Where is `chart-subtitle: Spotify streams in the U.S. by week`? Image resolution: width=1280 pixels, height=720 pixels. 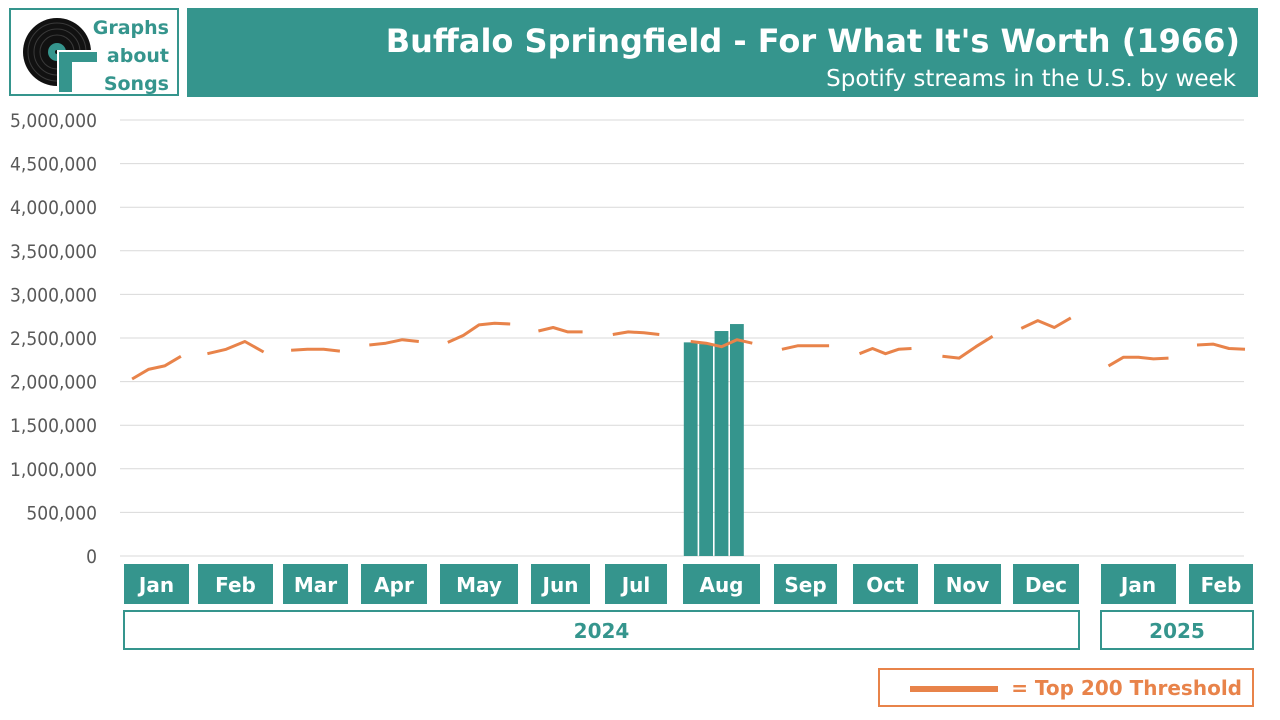 chart-subtitle: Spotify streams in the U.S. by week is located at coordinates (1031, 79).